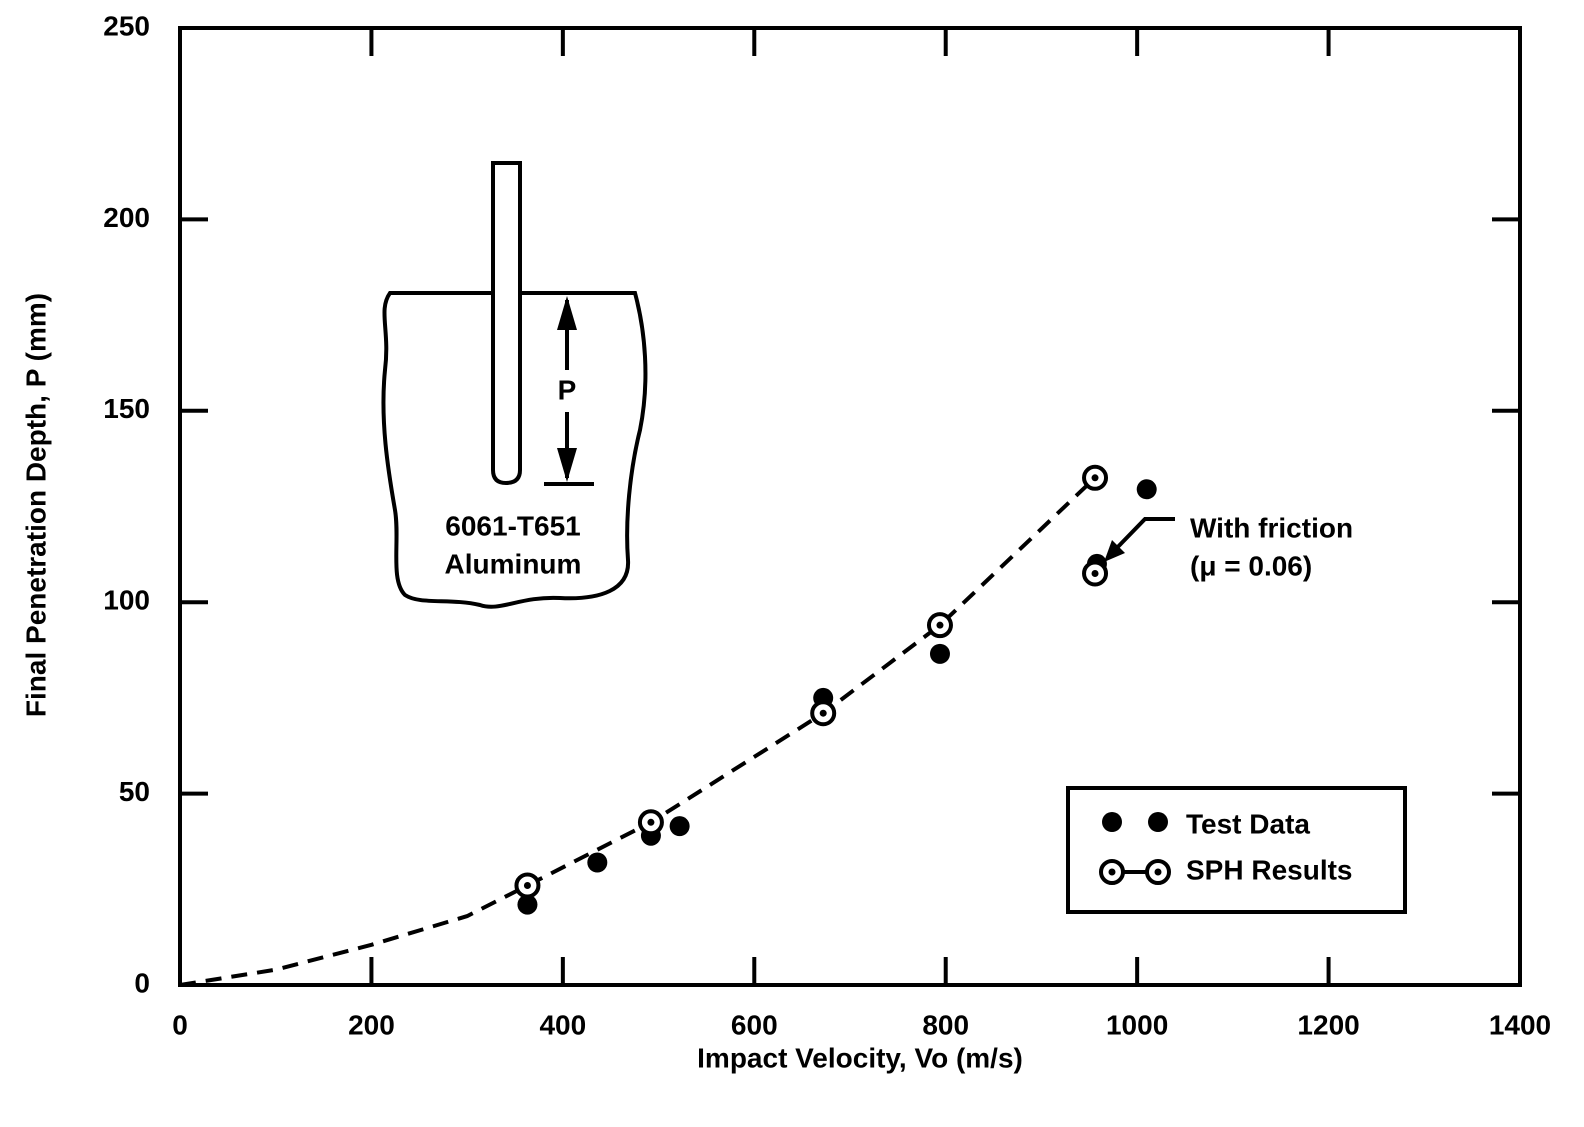 This screenshot has width=1584, height=1127. I want to click on y-tick-label: 250, so click(126, 25).